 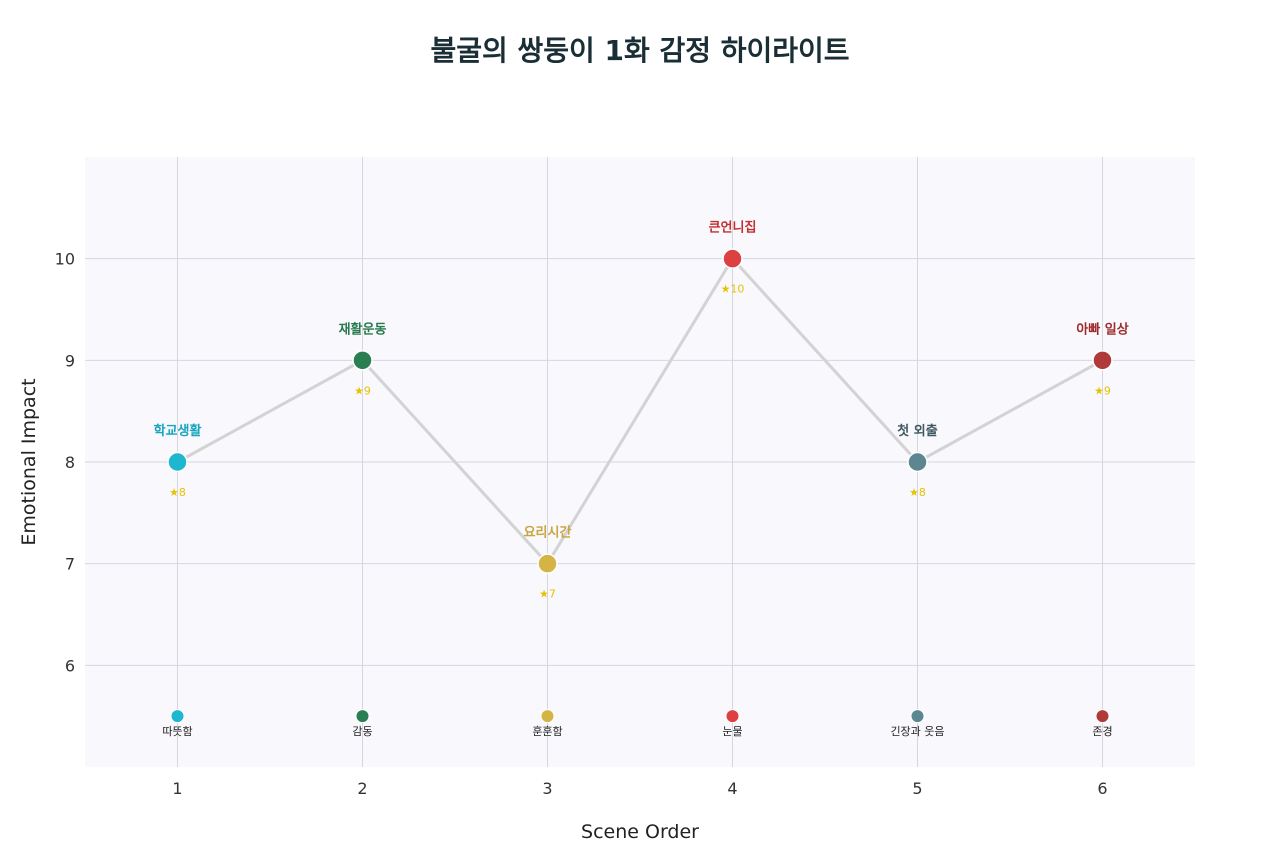 What do you see at coordinates (178, 431) in the screenshot?
I see `scene-label: 학교생활` at bounding box center [178, 431].